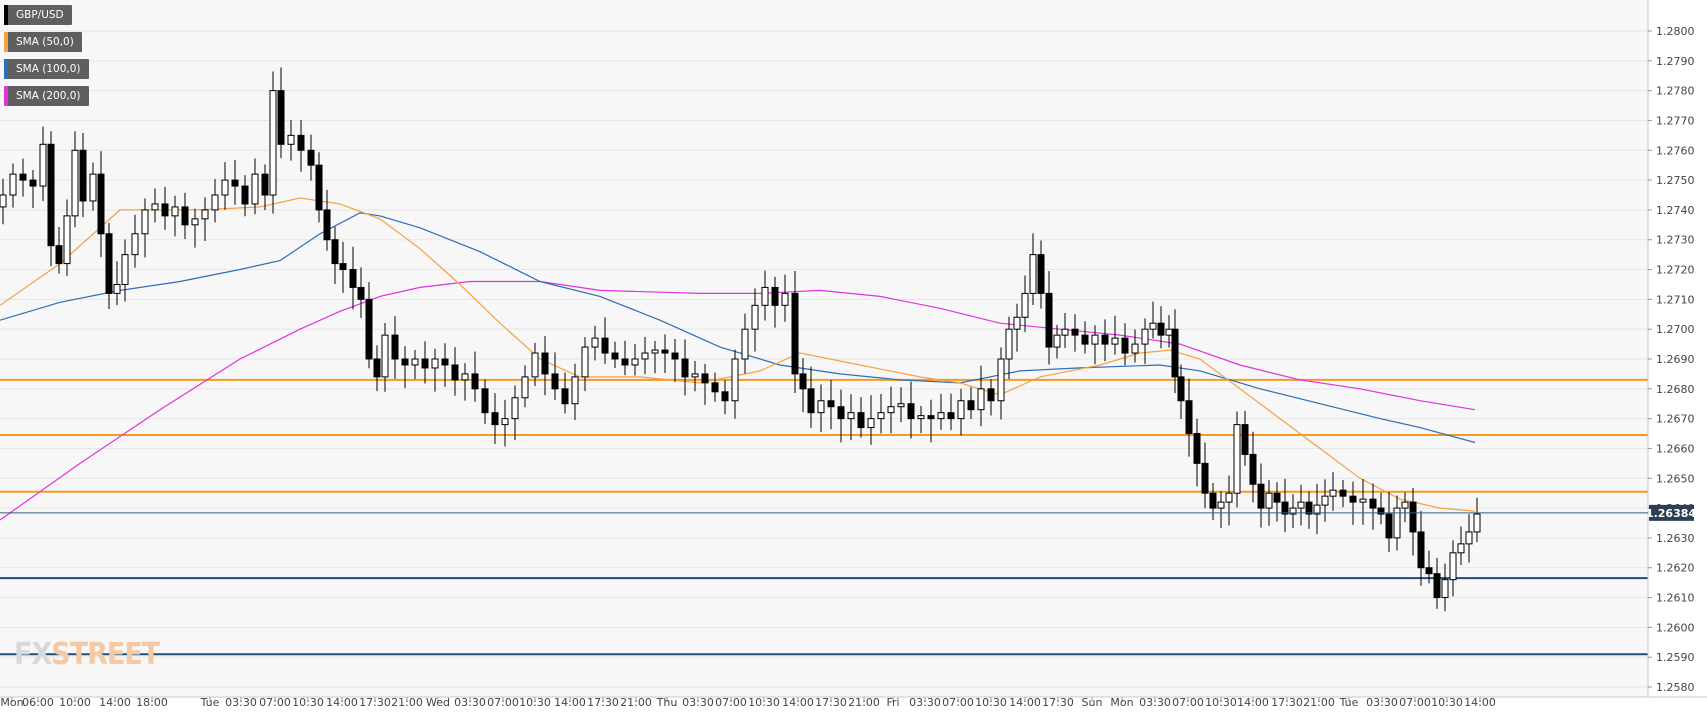 The height and width of the screenshot is (712, 1707). I want to click on legend-label-gbpusd: GBP/USD, so click(40, 15).